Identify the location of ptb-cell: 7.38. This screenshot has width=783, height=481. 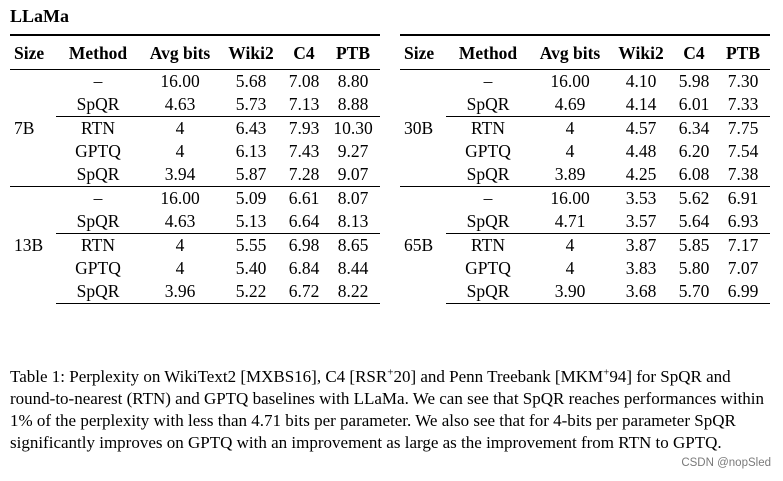
(743, 174).